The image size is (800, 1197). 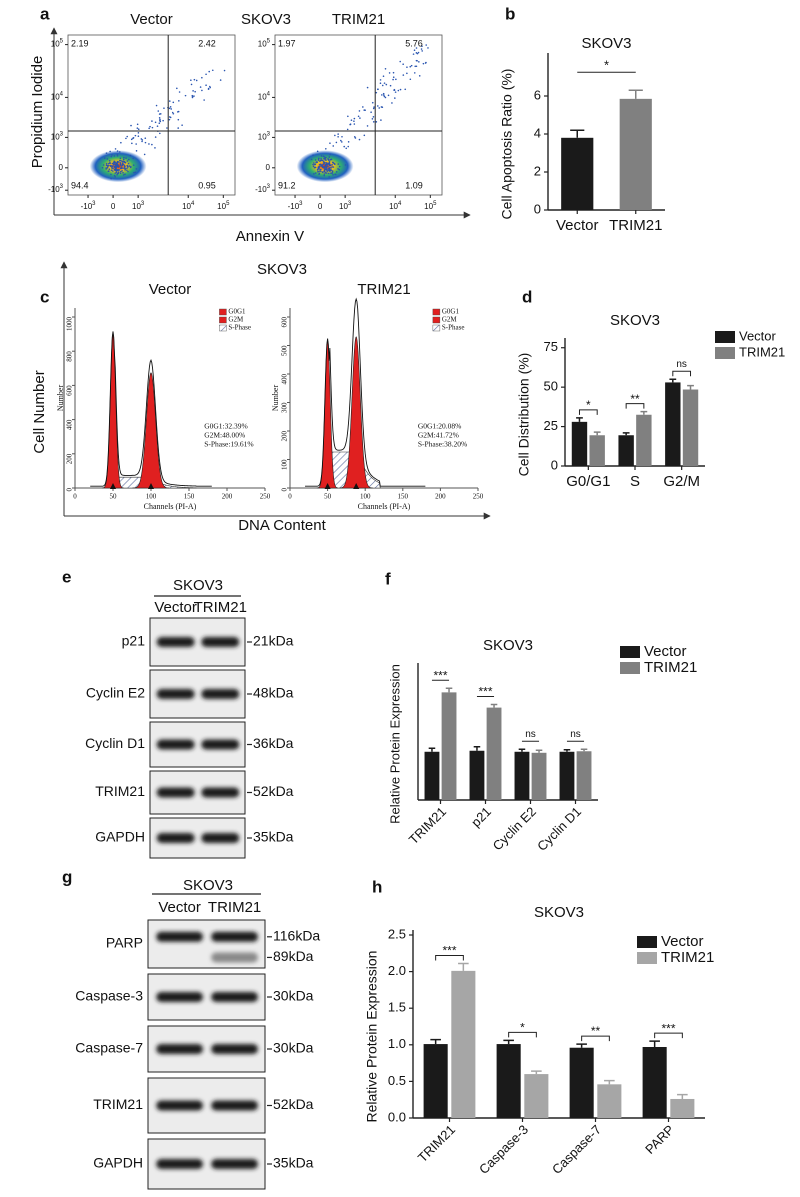 I want to click on phase-stat: G2M:48.00%, so click(x=224, y=435).